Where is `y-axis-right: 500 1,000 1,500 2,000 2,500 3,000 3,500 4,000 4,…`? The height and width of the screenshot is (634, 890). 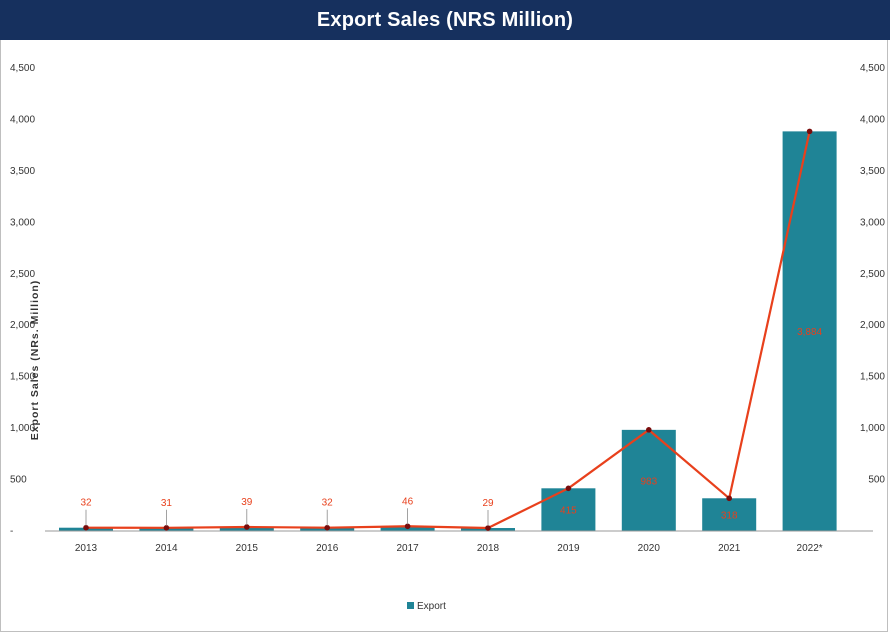
y-axis-right: 500 1,000 1,500 2,000 2,500 3,000 3,500 4,000 4,… is located at coordinates (872, 274).